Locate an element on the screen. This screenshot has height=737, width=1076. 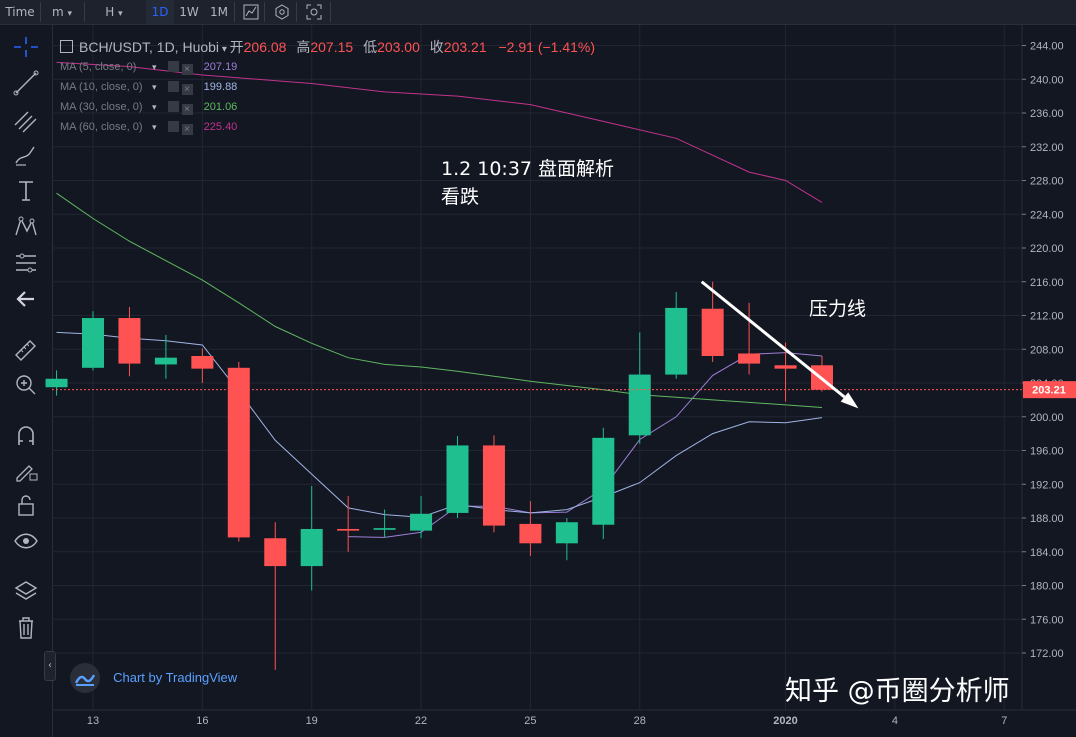
ma-label: MA (60, close, 0) is located at coordinates (101, 127).